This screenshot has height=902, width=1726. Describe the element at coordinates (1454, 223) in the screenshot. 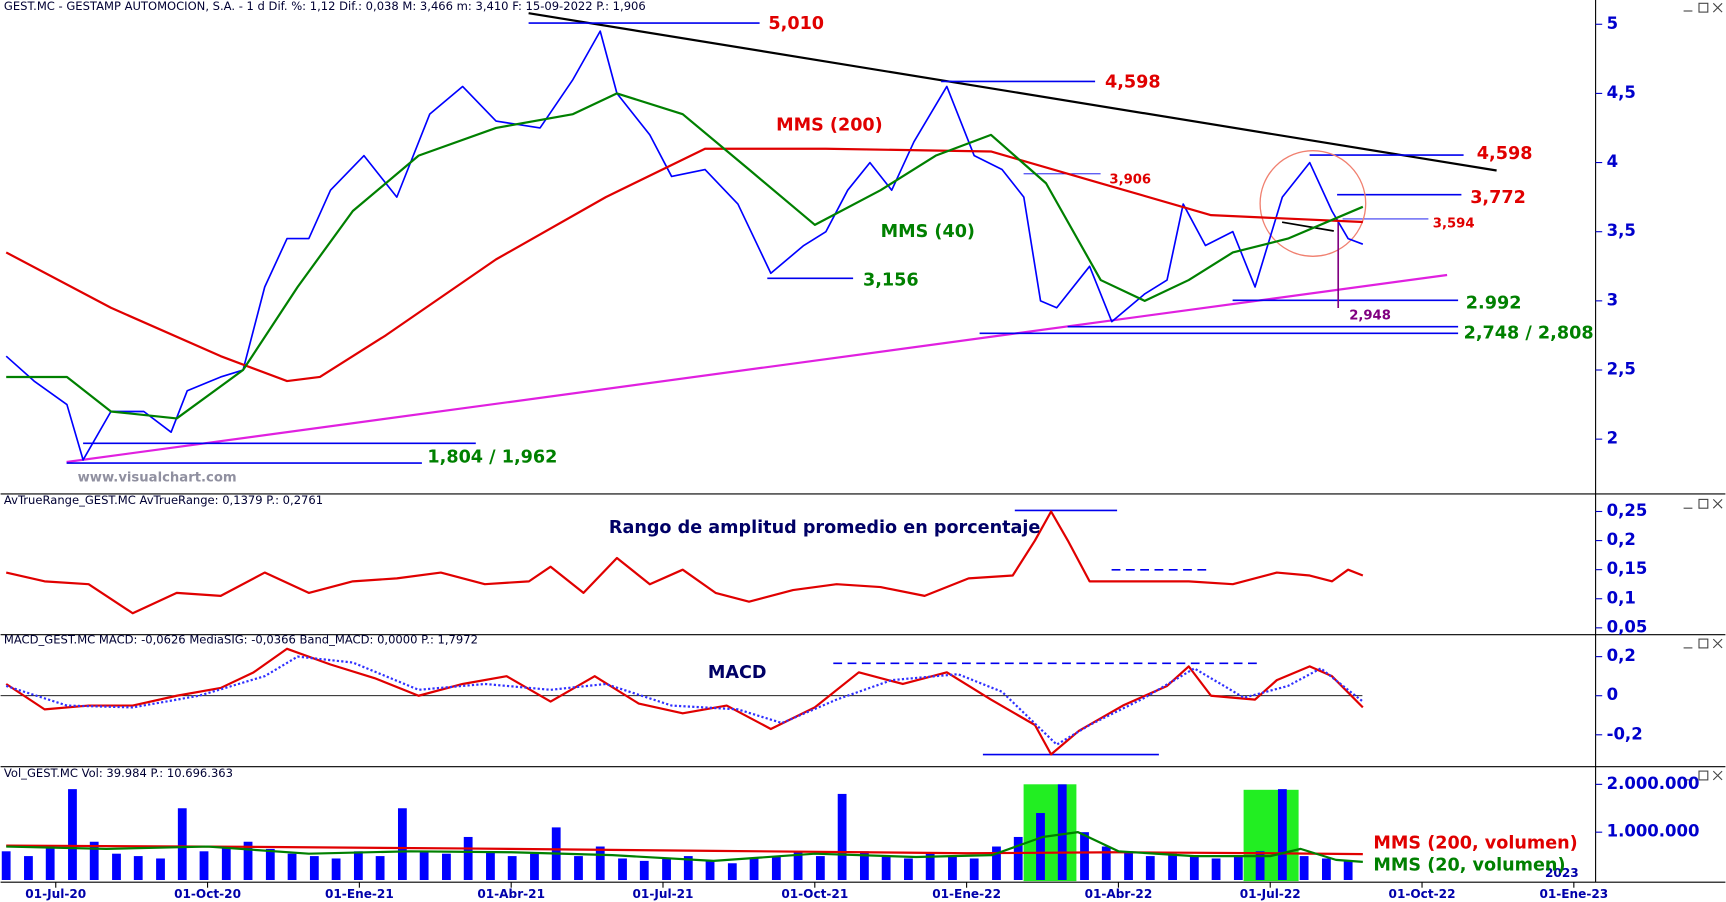

I see `annotation: 3,594` at that location.